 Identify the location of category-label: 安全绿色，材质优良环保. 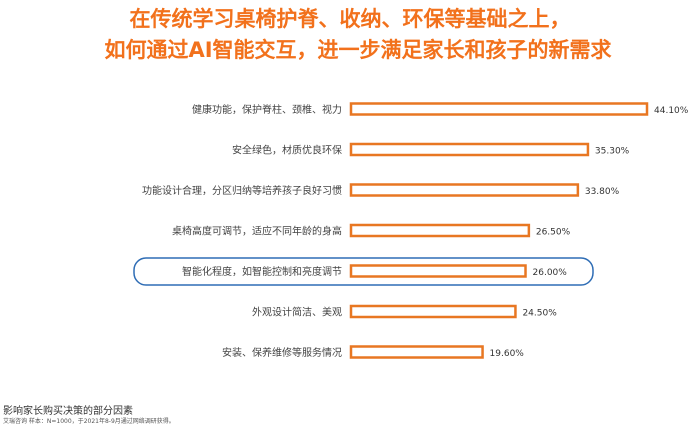
(287, 150).